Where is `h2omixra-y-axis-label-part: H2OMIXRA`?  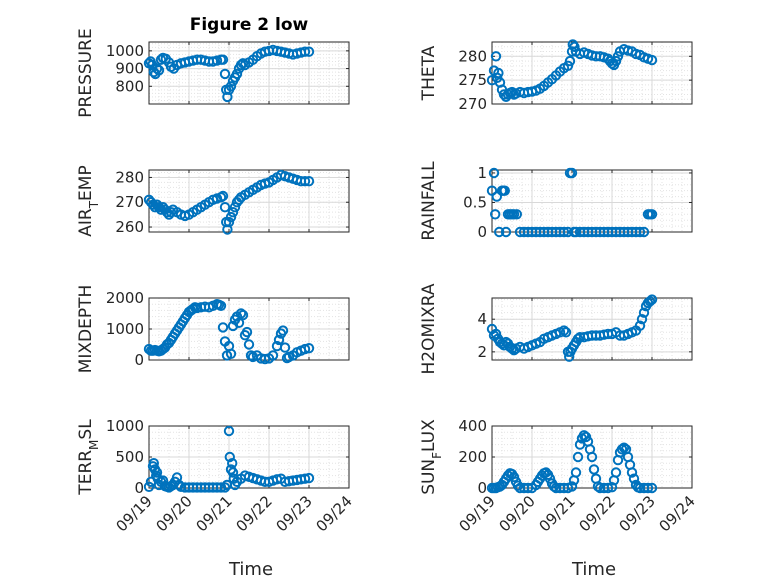 h2omixra-y-axis-label-part: H2OMIXRA is located at coordinates (429, 328).